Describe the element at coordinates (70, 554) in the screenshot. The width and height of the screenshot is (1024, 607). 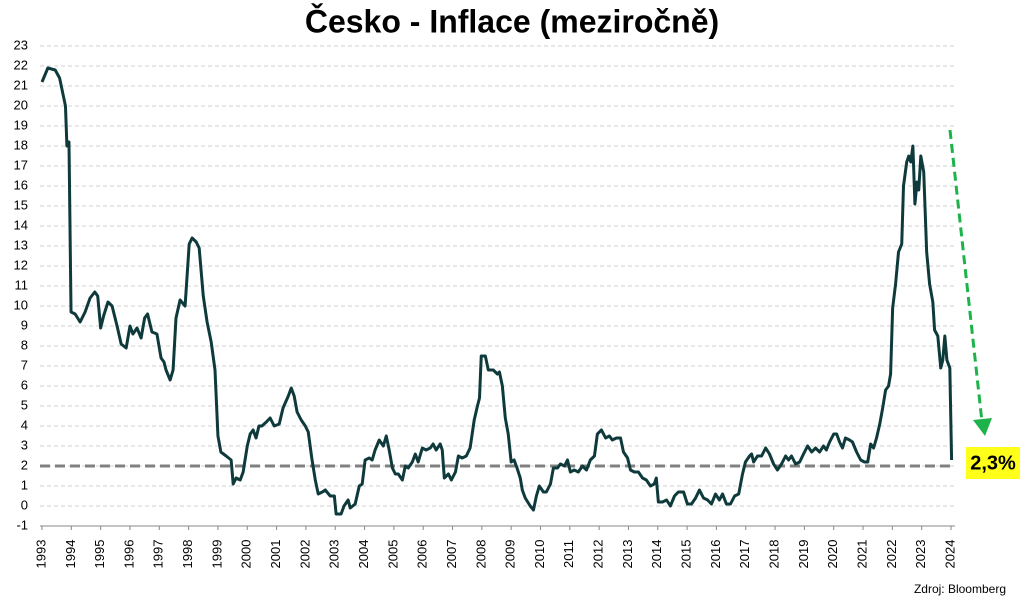
I see `x-tick-label: 1994` at that location.